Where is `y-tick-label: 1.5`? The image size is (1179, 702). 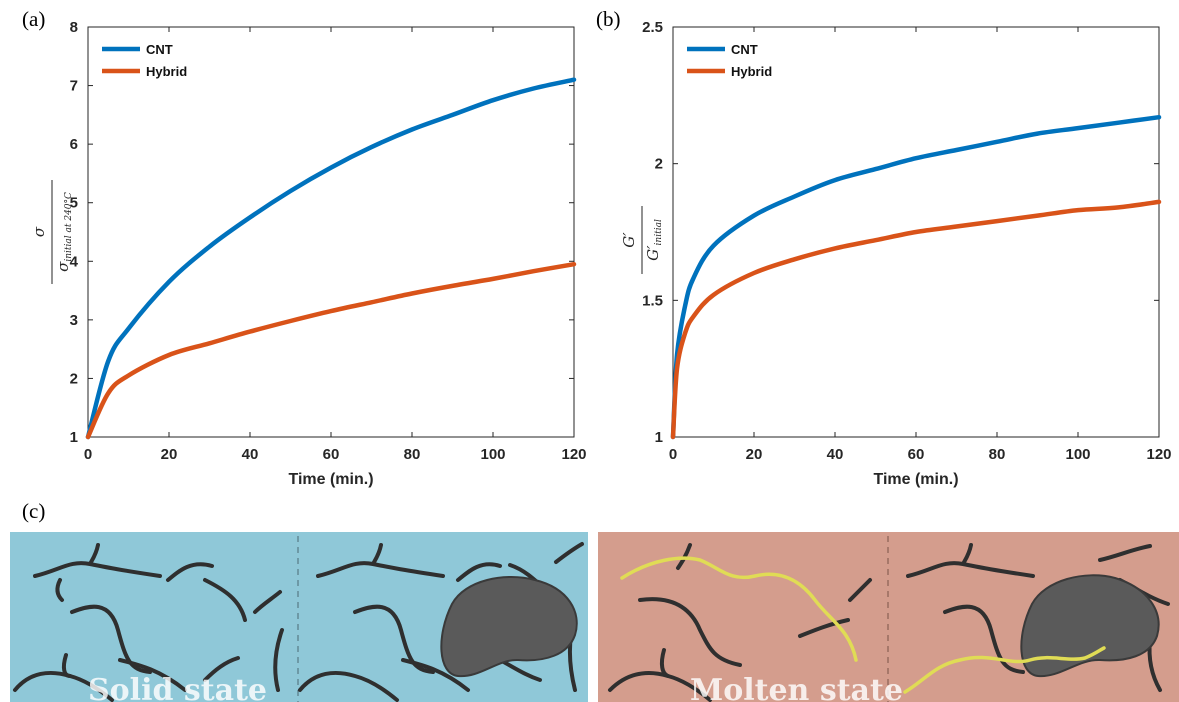 y-tick-label: 1.5 is located at coordinates (652, 300).